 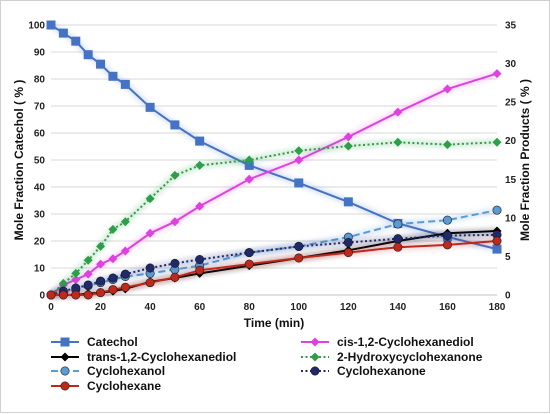 I want to click on legend-item-cyclohexanol: Cyclohexanol, so click(x=108, y=371).